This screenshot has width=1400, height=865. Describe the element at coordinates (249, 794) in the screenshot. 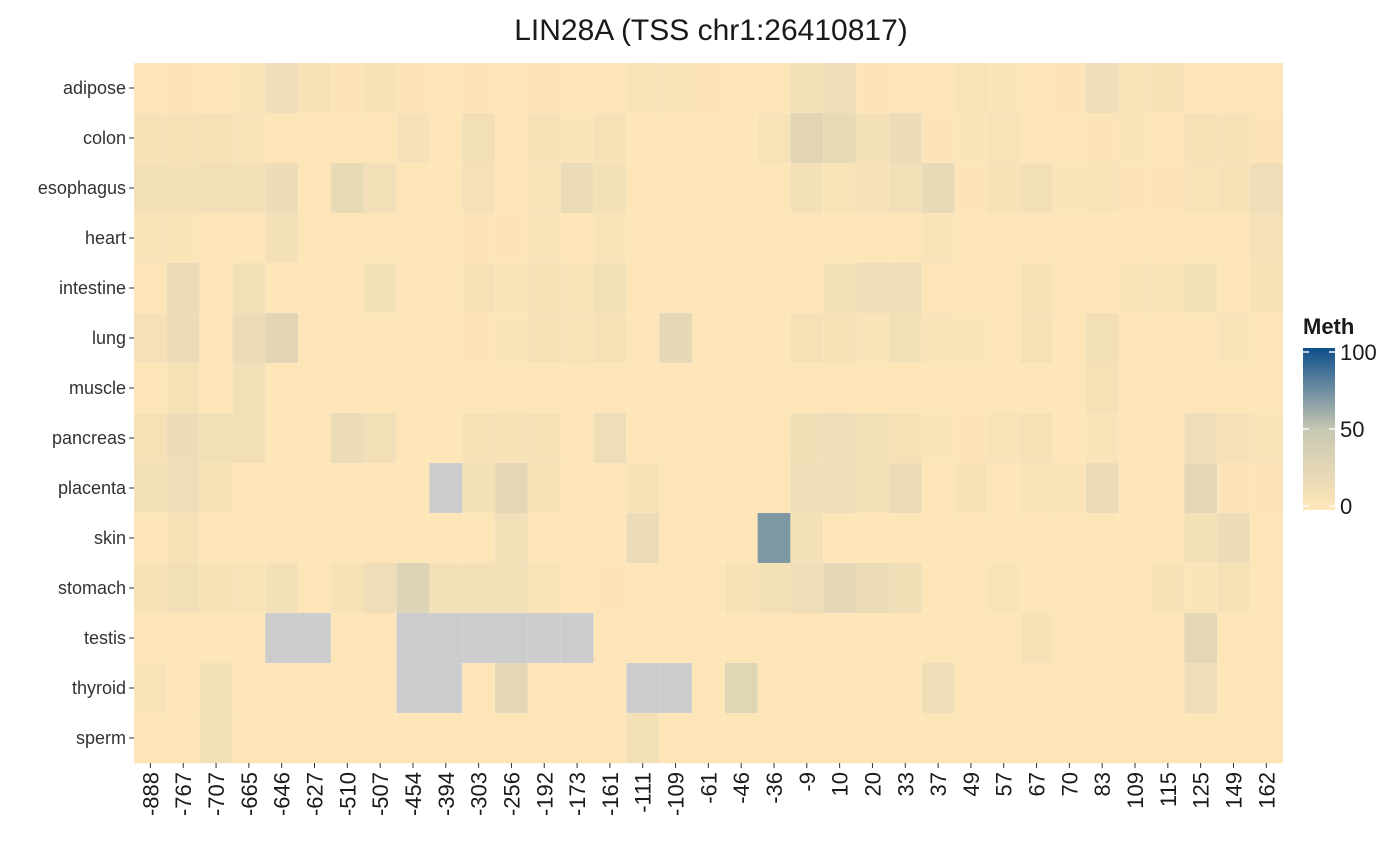

I see `x-tick-label: -665` at that location.